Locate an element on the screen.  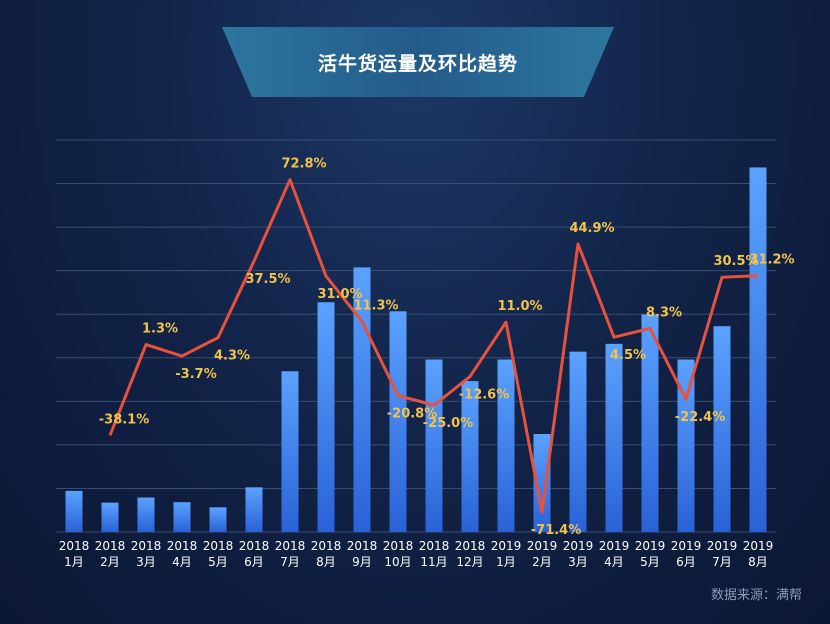
point-label: 4.5% is located at coordinates (628, 355).